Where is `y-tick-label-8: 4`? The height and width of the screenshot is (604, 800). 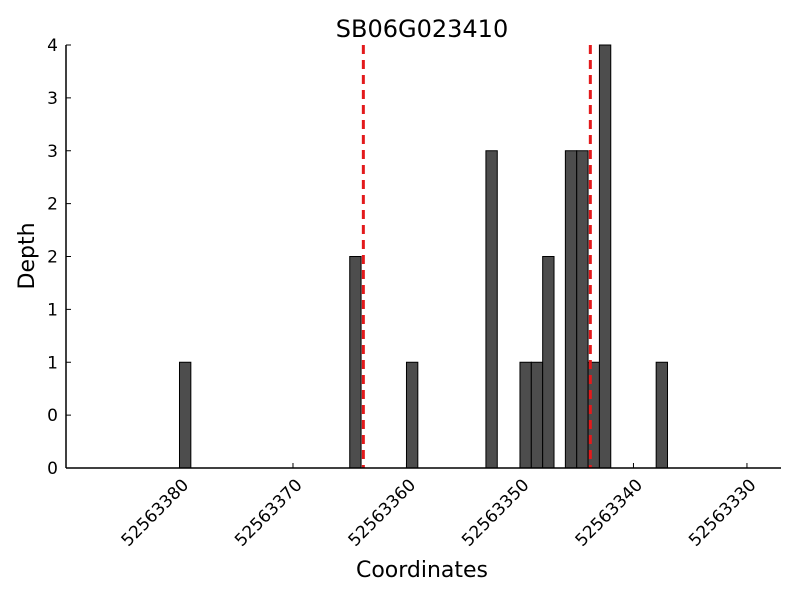 y-tick-label-8: 4 is located at coordinates (52, 46).